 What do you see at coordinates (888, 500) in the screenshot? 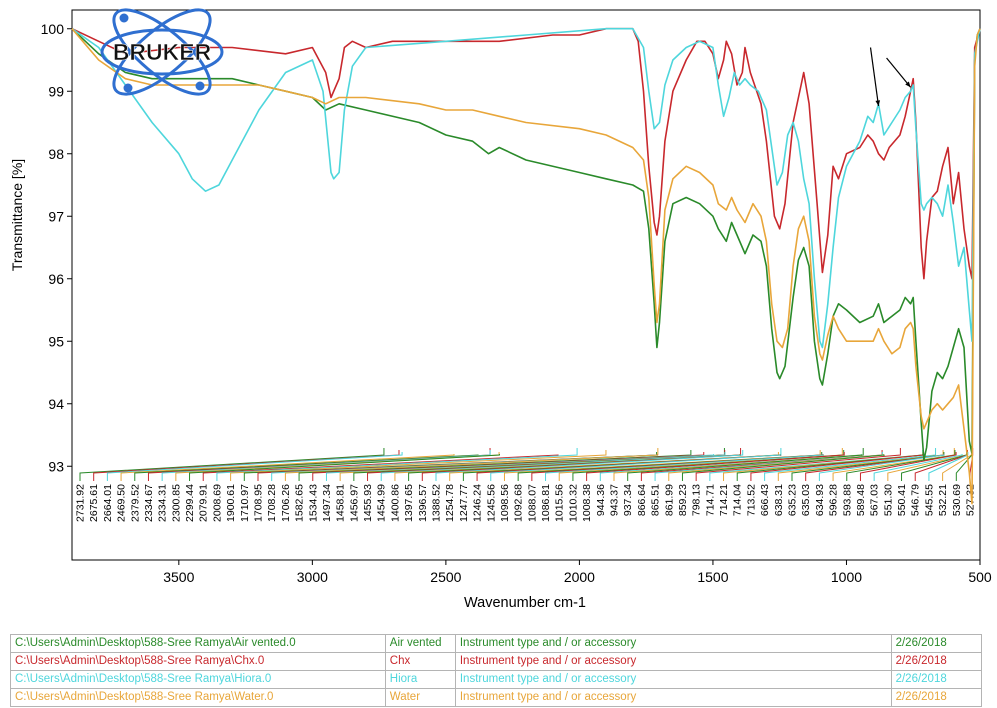
I see `peak-label: 551.30` at bounding box center [888, 500].